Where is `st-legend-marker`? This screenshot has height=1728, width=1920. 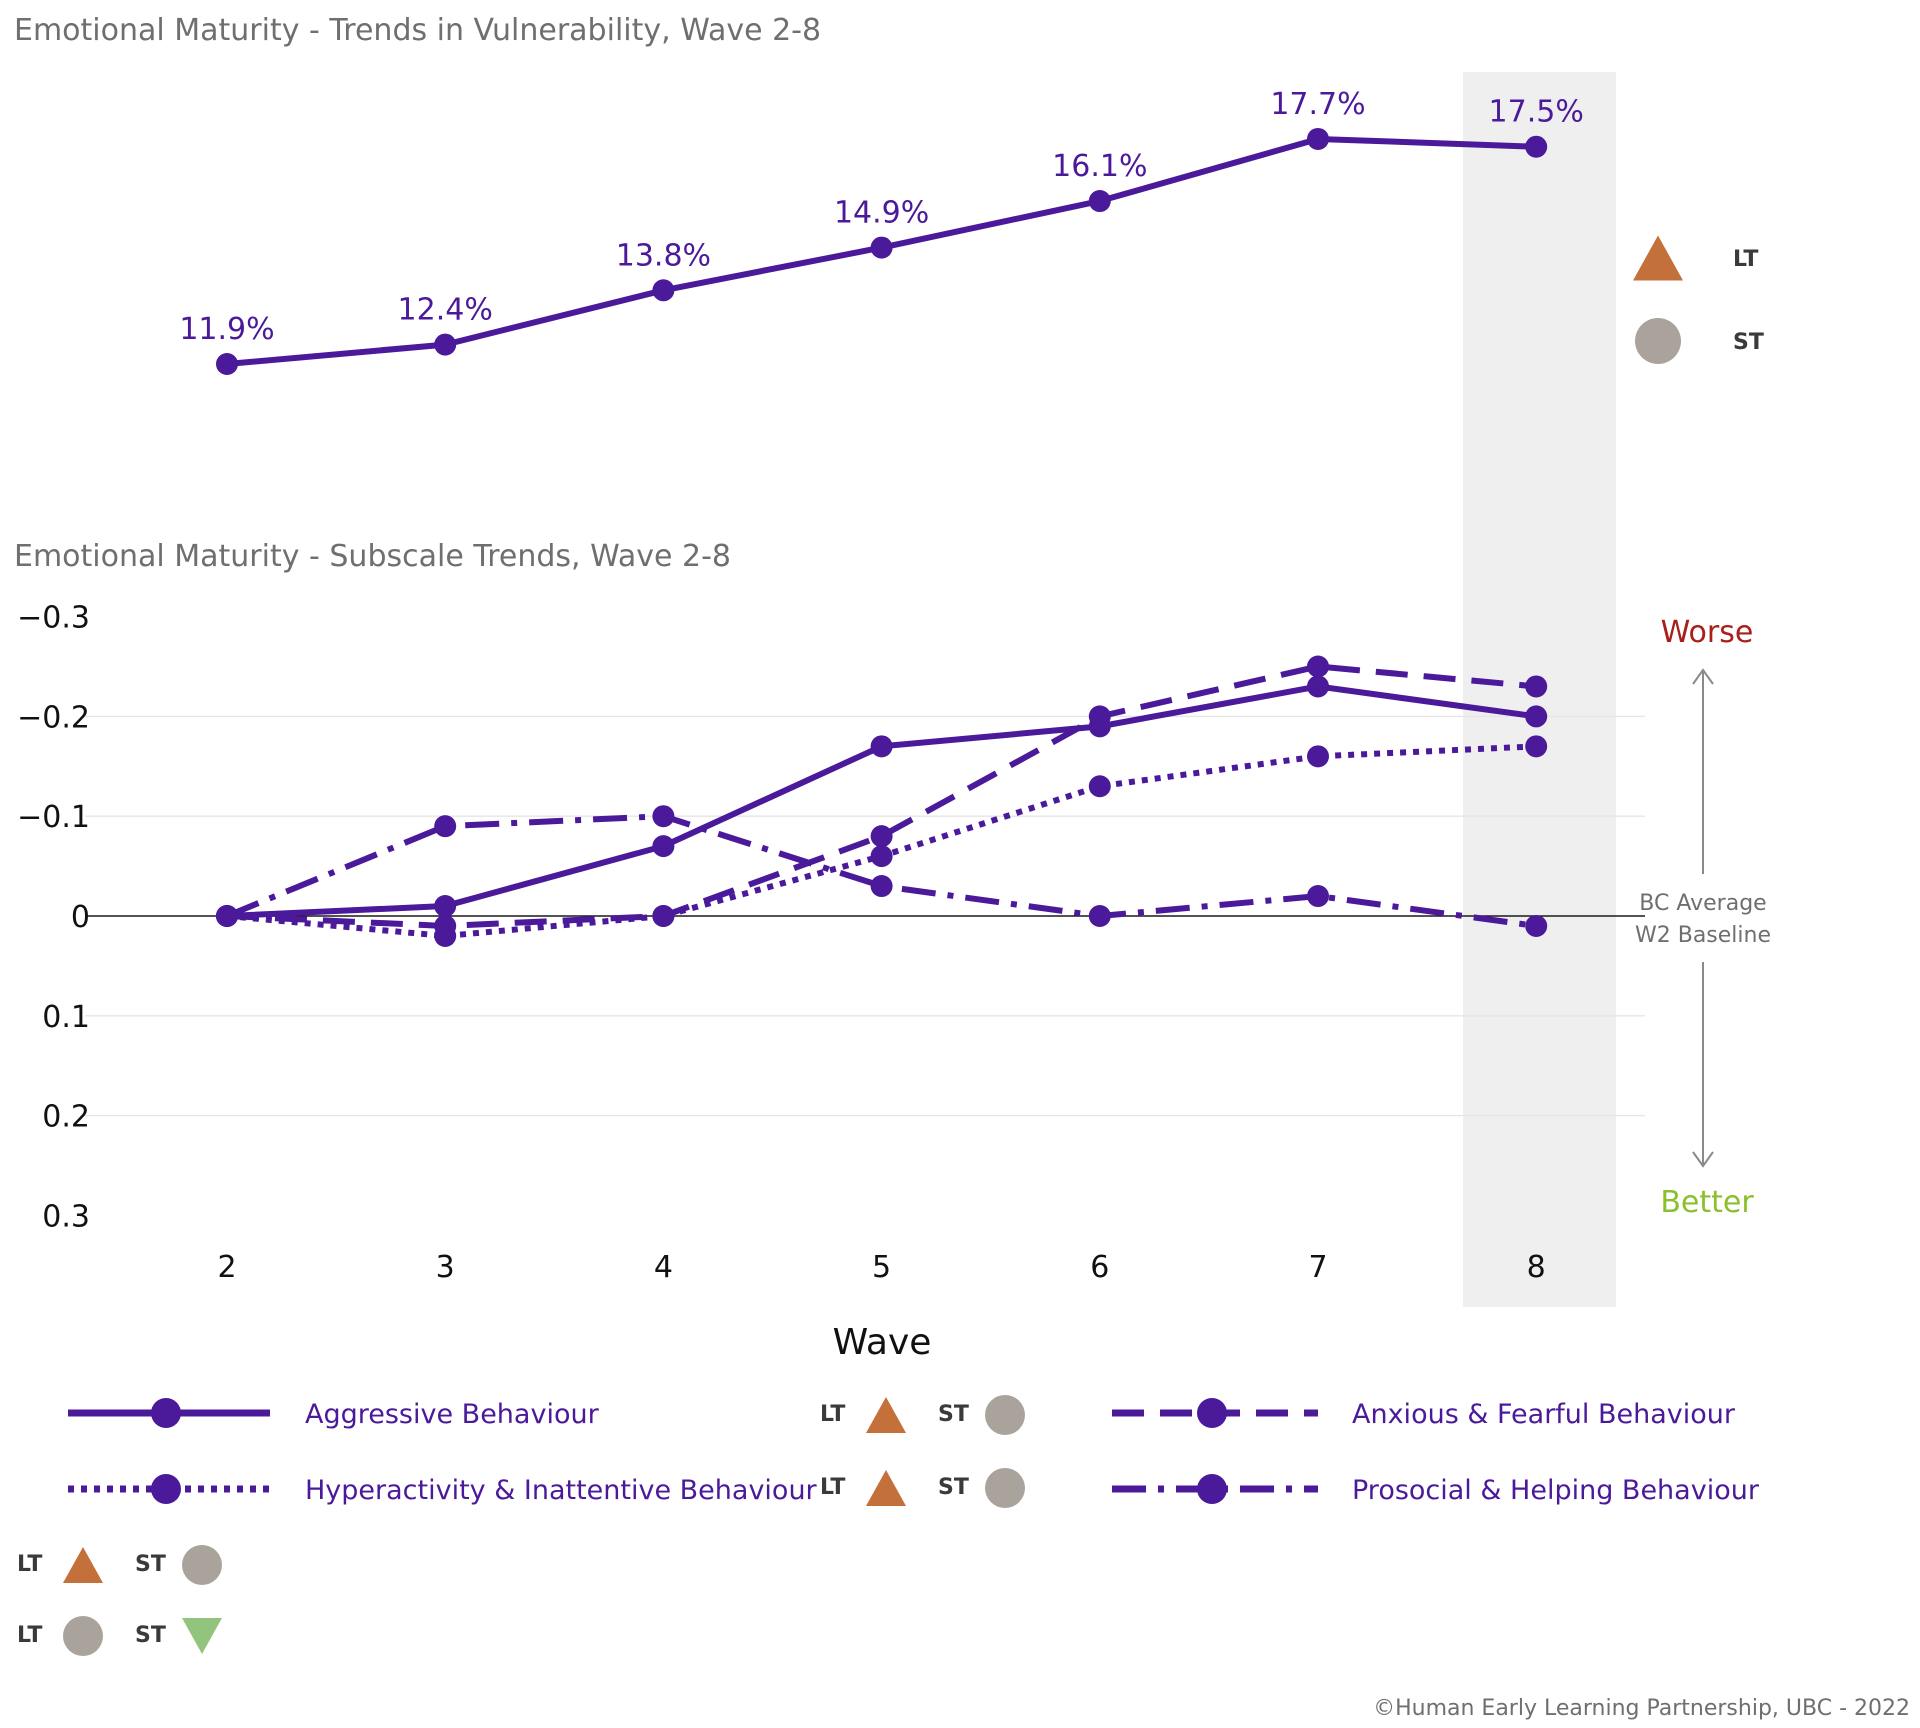 st-legend-marker is located at coordinates (1658, 341).